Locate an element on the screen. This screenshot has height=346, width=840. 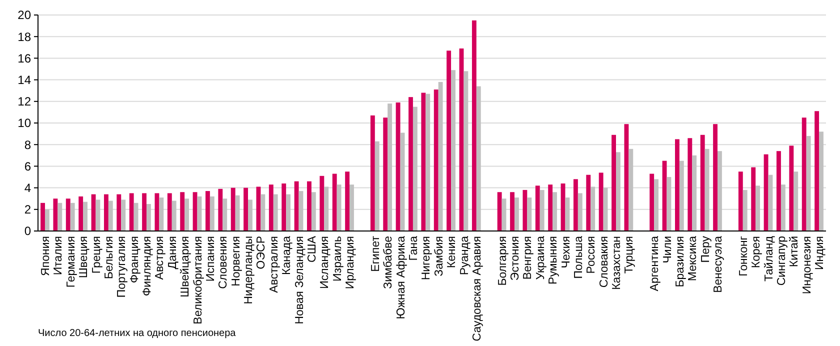
x-tick-label: Ирландия is located at coordinates (350, 263).